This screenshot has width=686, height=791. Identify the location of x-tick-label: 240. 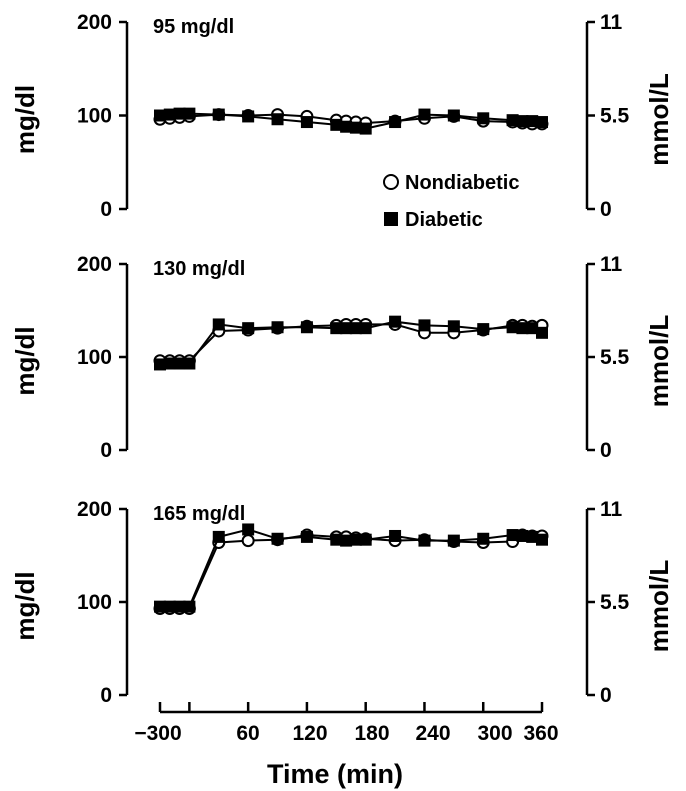
(432, 733).